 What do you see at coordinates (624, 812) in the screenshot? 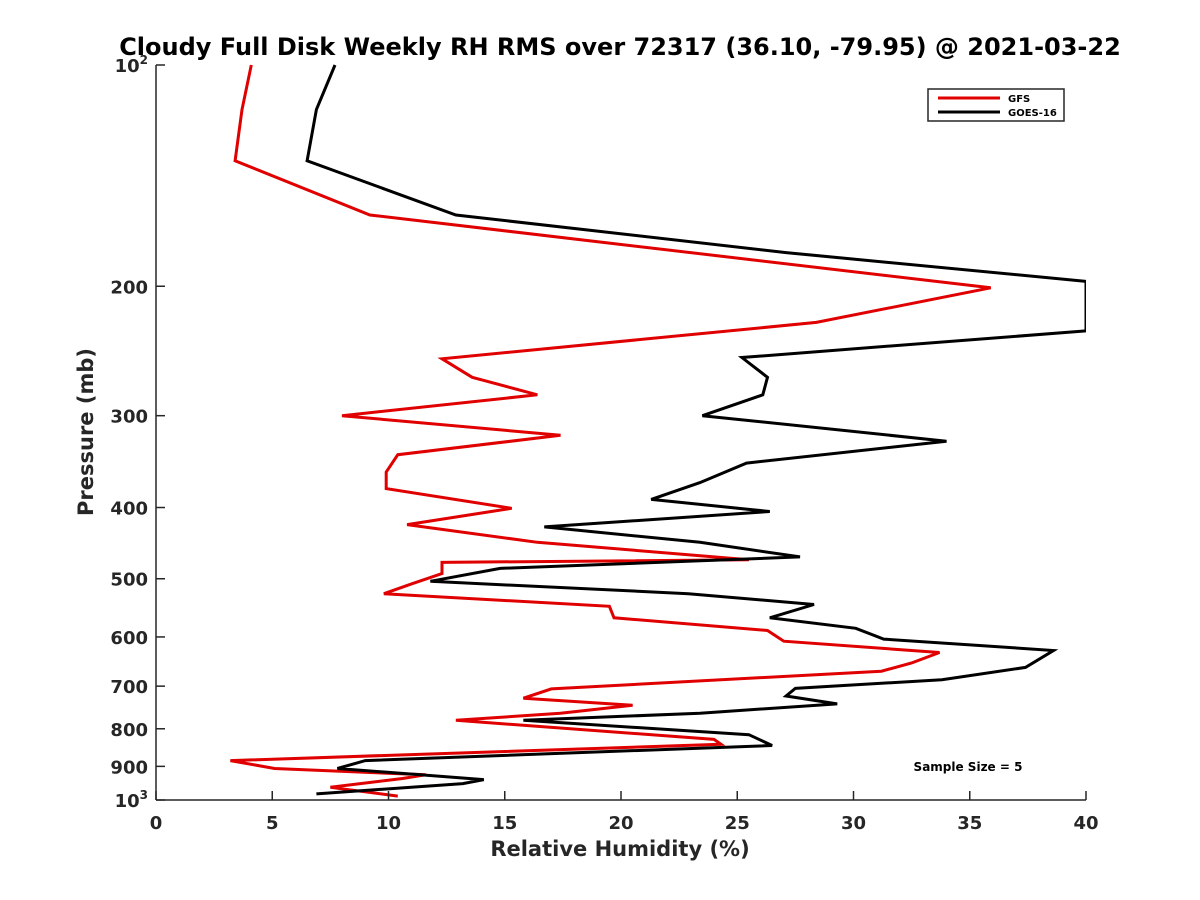
I see `x-ticks: 0 5 10 15 20 25 30 35 40` at bounding box center [624, 812].